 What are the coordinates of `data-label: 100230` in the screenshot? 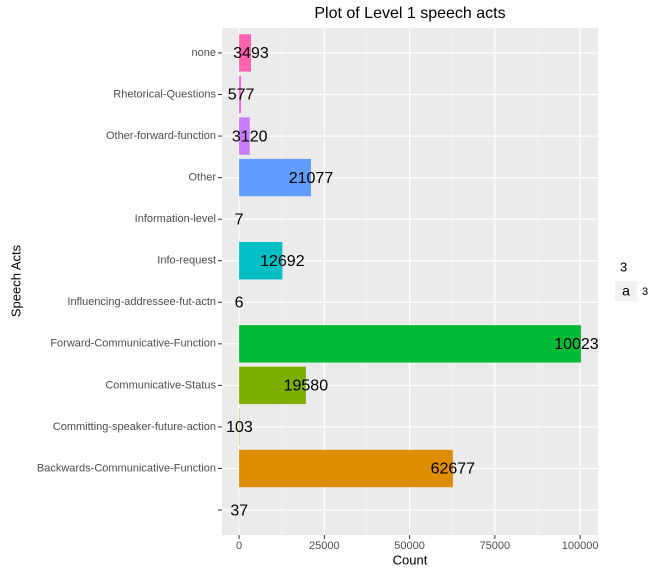 It's located at (580, 344).